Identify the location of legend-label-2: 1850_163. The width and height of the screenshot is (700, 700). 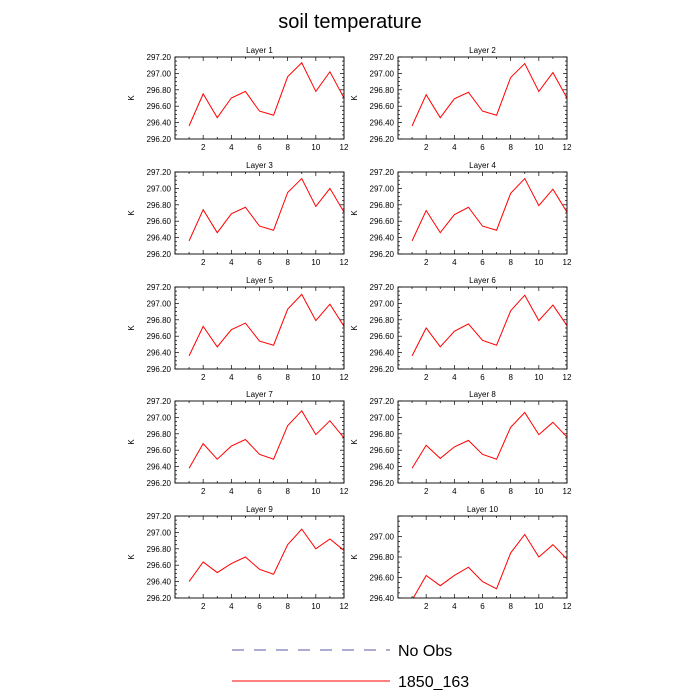
(433, 682).